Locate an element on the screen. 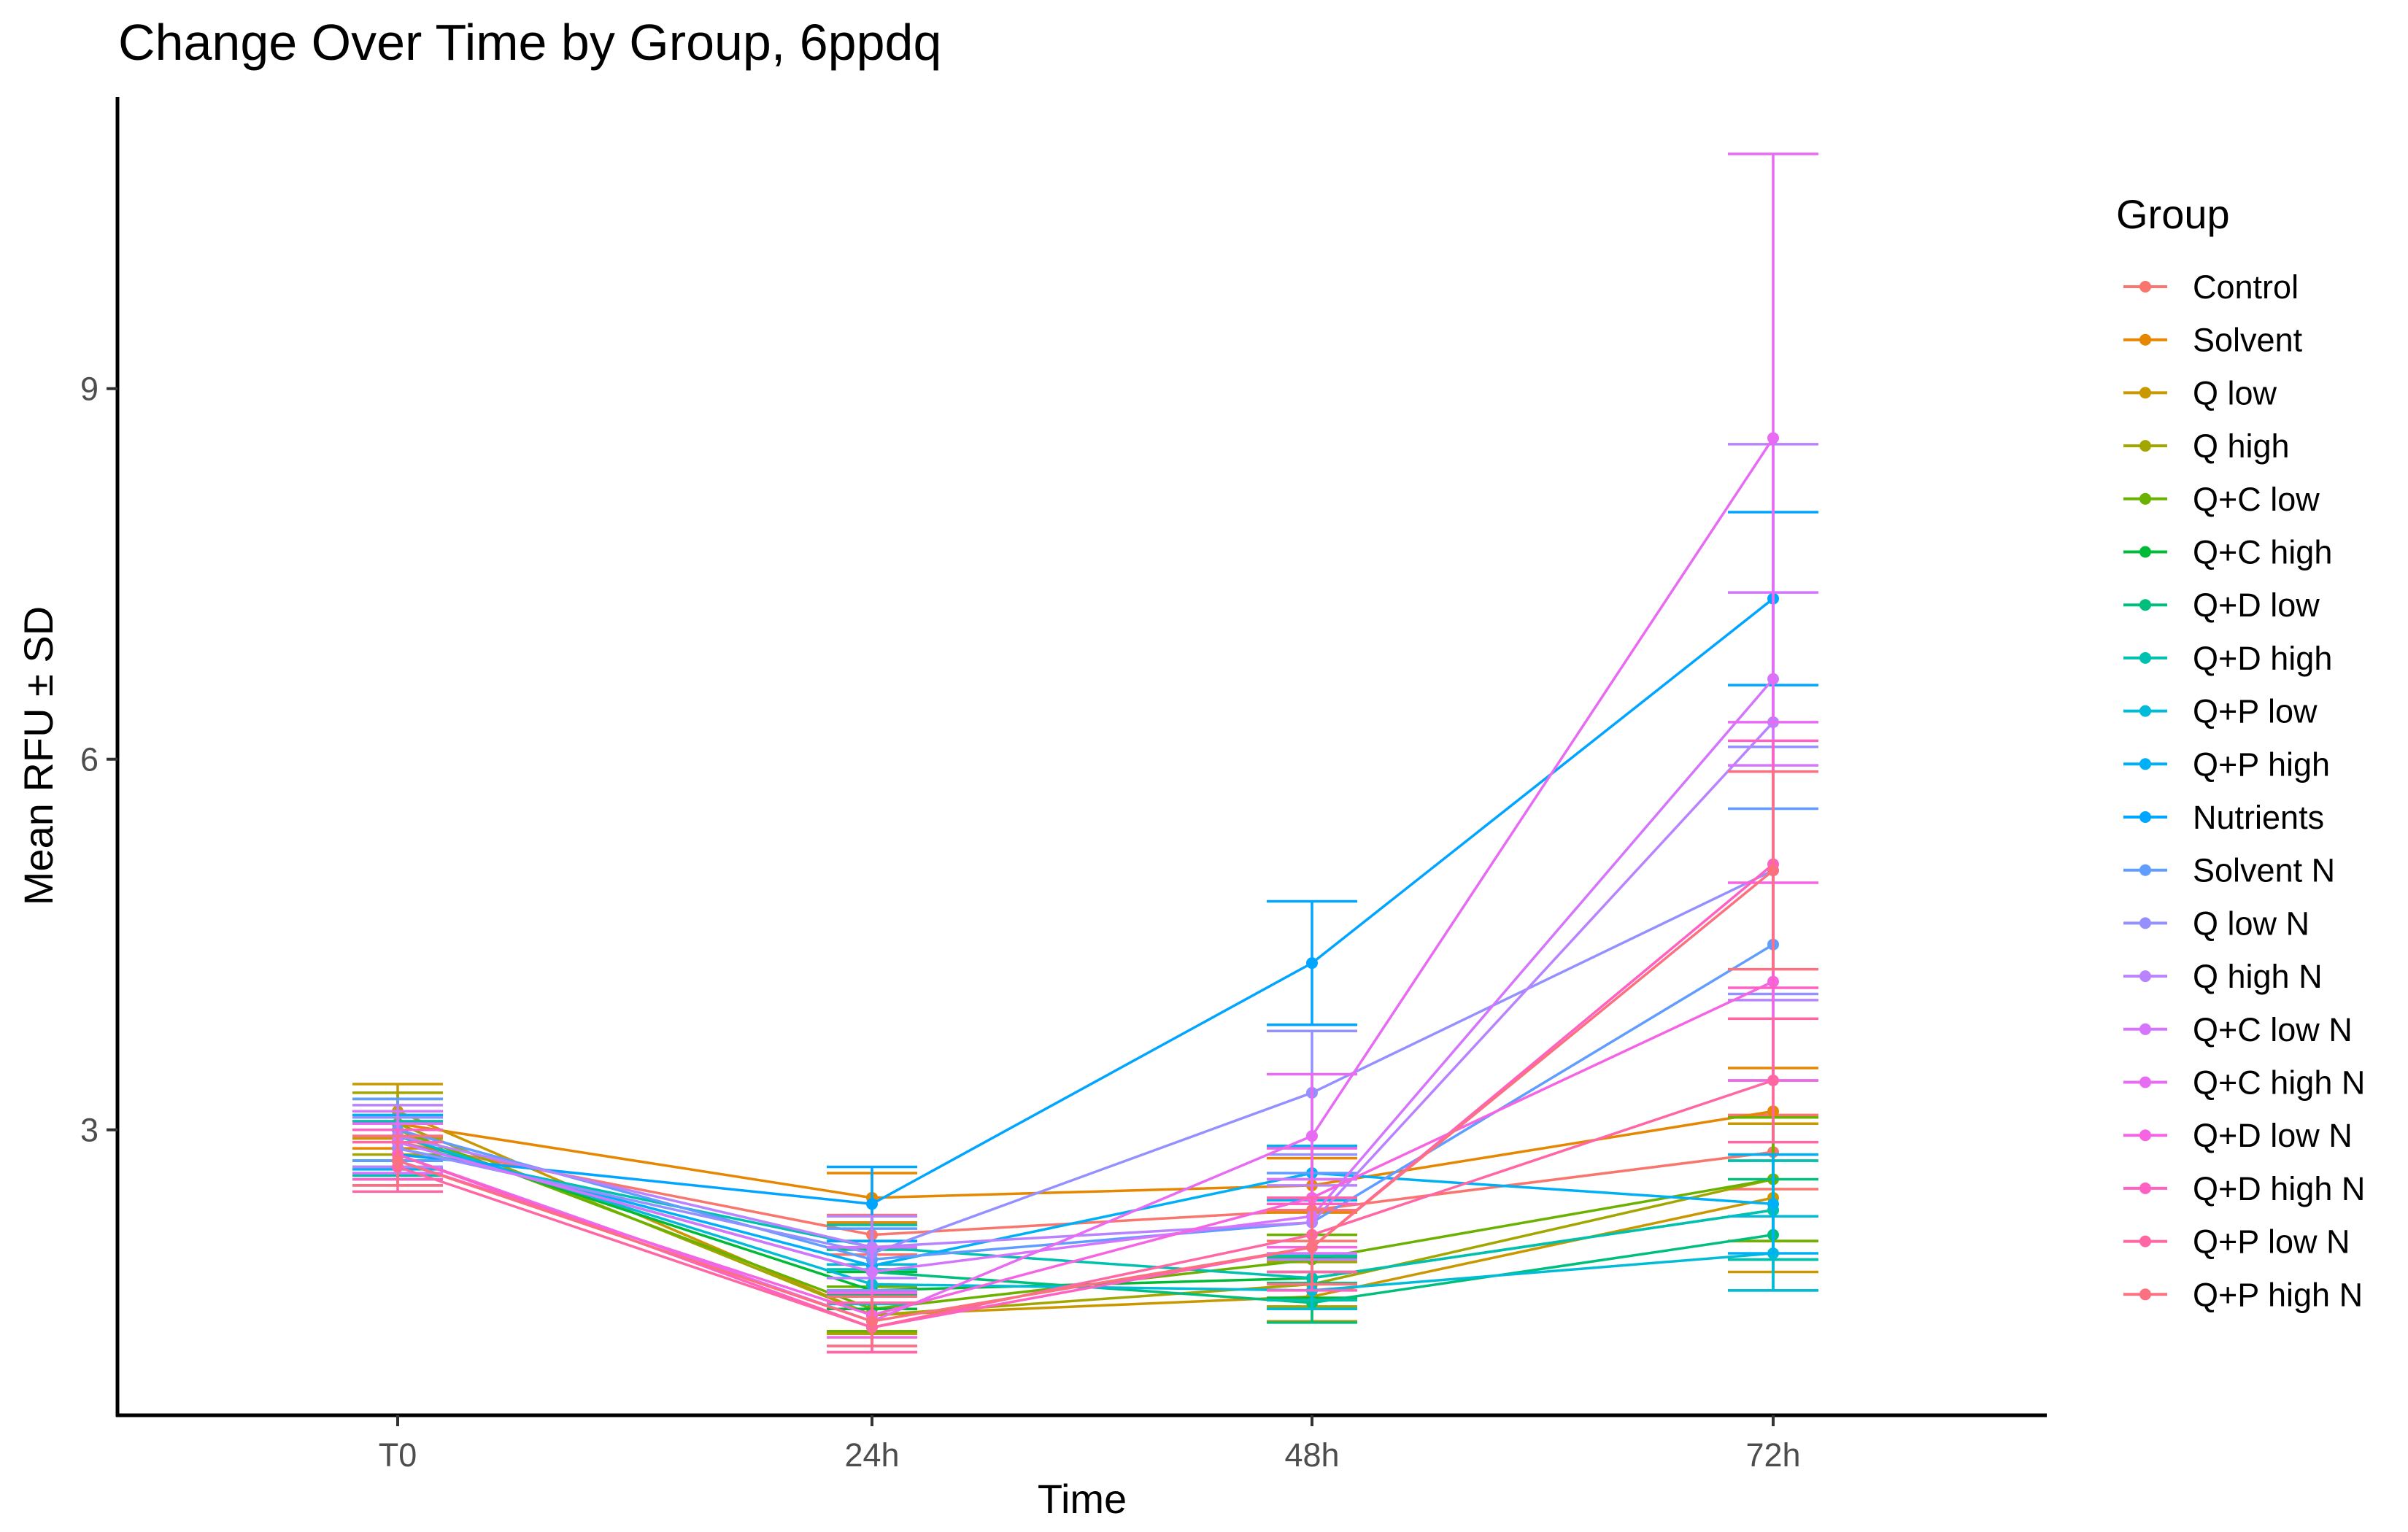 The image size is (2408, 1532). legend-item: Control is located at coordinates (2211, 287).